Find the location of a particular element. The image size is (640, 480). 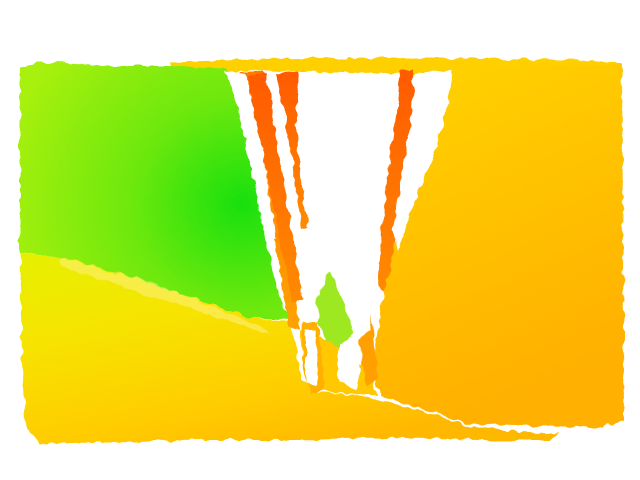

light-streak is located at coordinates (165, 296).